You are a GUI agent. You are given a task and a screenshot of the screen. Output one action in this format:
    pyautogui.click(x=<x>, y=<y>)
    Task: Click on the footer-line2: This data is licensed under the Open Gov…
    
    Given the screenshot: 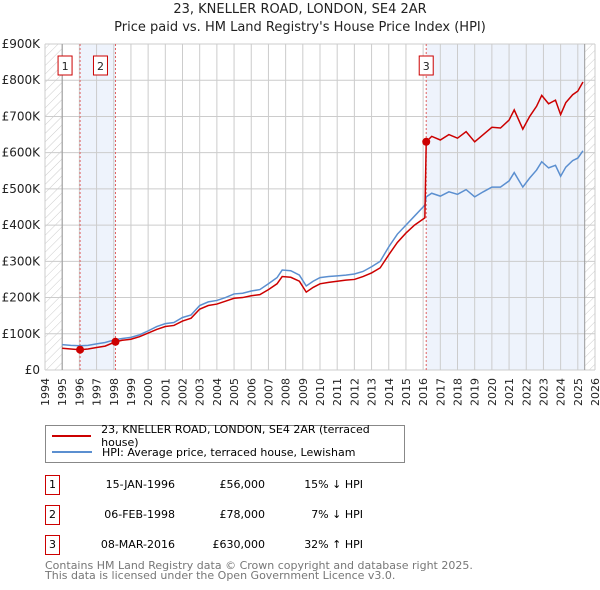 What is the action you would take?
    pyautogui.click(x=220, y=575)
    